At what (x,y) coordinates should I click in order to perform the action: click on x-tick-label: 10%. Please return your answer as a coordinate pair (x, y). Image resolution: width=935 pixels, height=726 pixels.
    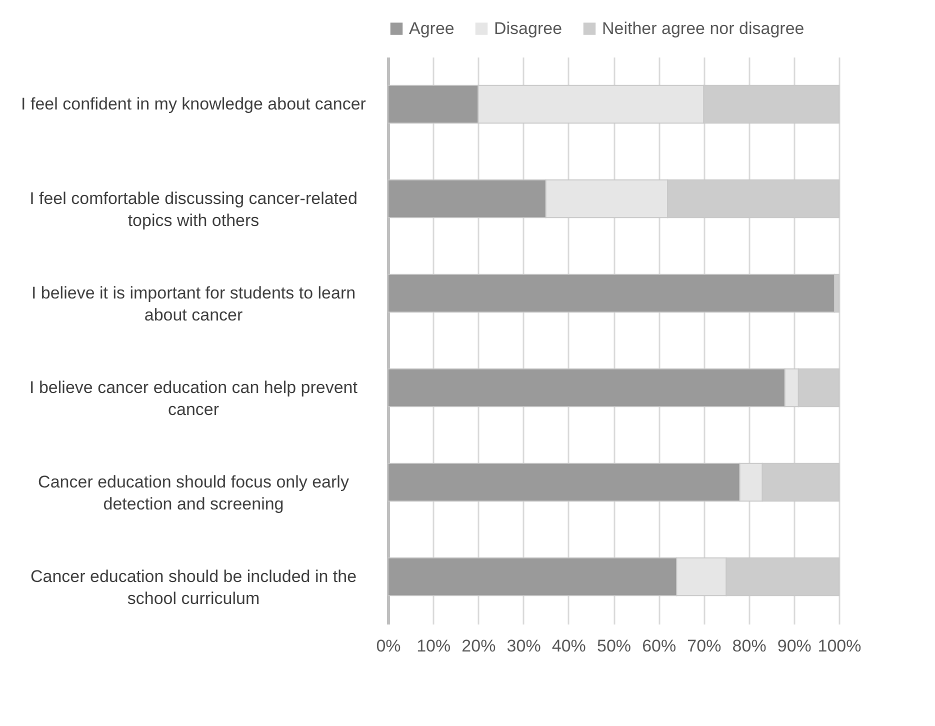
    Looking at the image, I should click on (433, 646).